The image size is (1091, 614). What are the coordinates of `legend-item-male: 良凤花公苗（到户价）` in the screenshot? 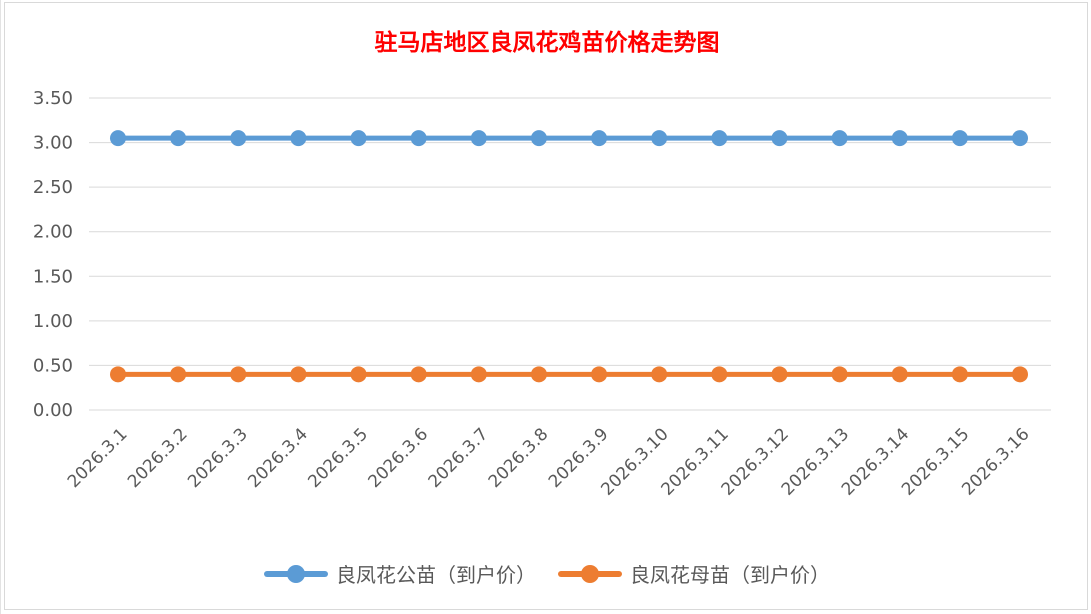 It's located at (400, 573).